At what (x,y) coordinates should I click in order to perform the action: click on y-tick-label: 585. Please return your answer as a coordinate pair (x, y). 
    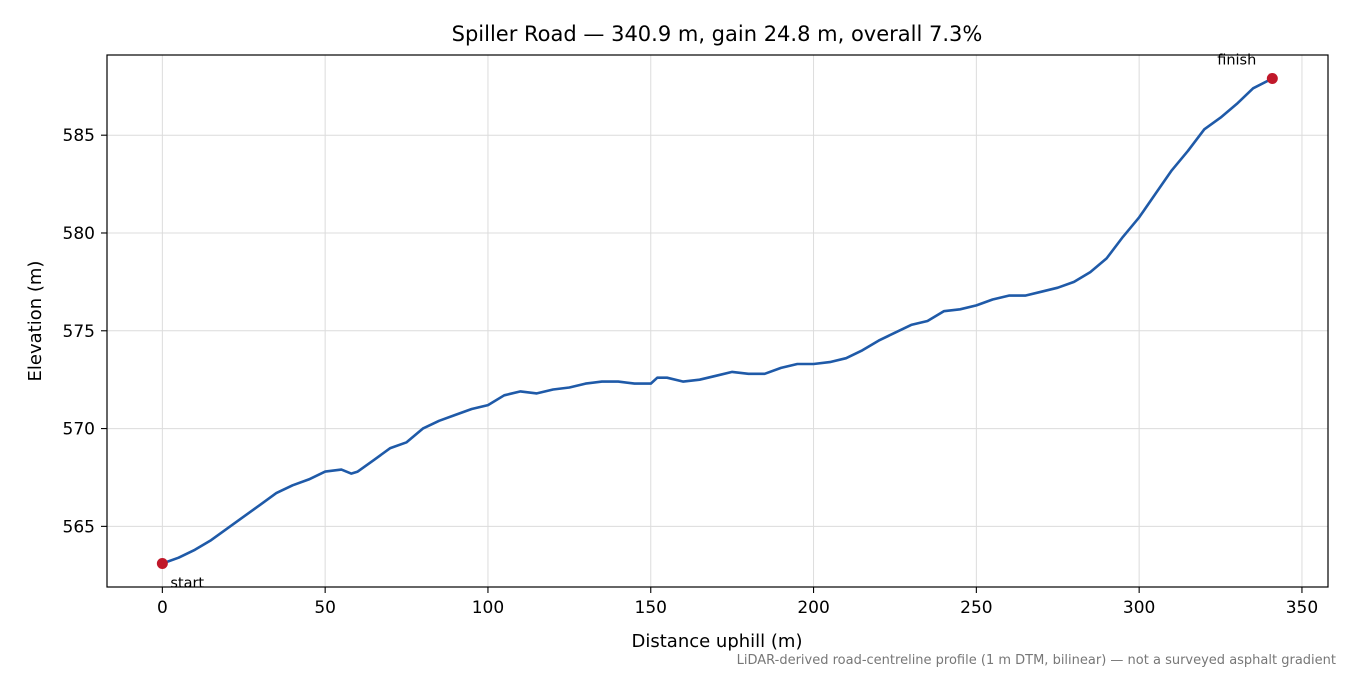
    Looking at the image, I should click on (79, 136).